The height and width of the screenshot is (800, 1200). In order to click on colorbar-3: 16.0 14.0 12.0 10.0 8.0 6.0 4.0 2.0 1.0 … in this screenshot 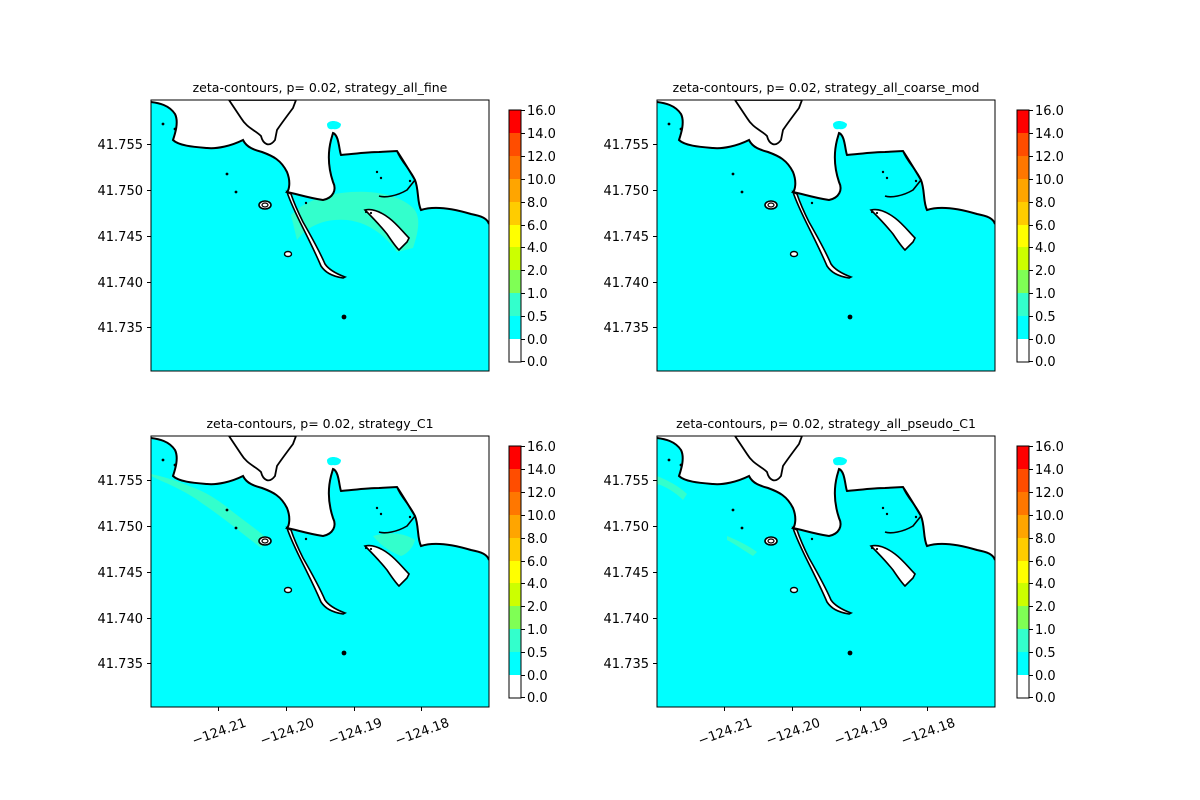, I will do `click(532, 573)`.